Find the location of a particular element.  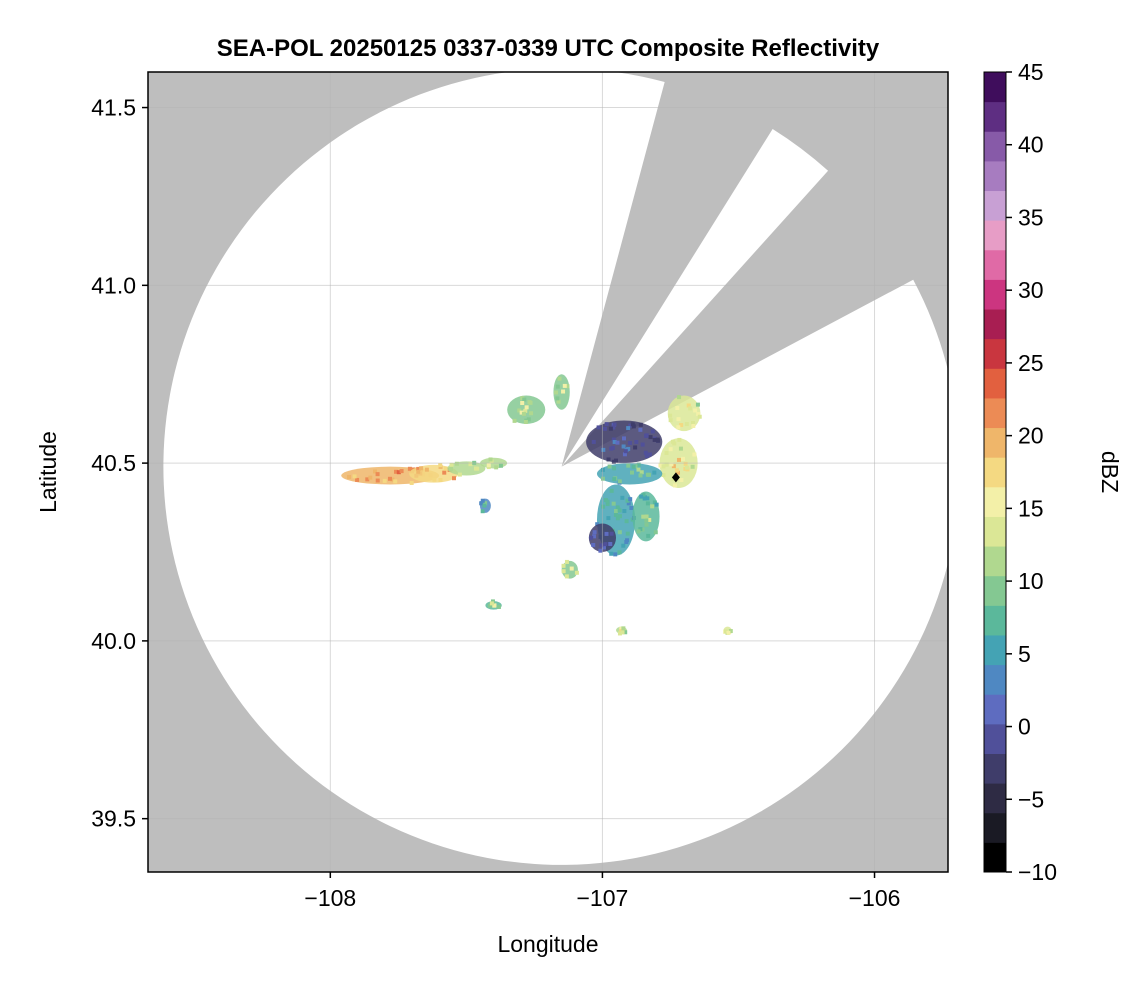

y-tick-label: 40.0 is located at coordinates (113, 641).